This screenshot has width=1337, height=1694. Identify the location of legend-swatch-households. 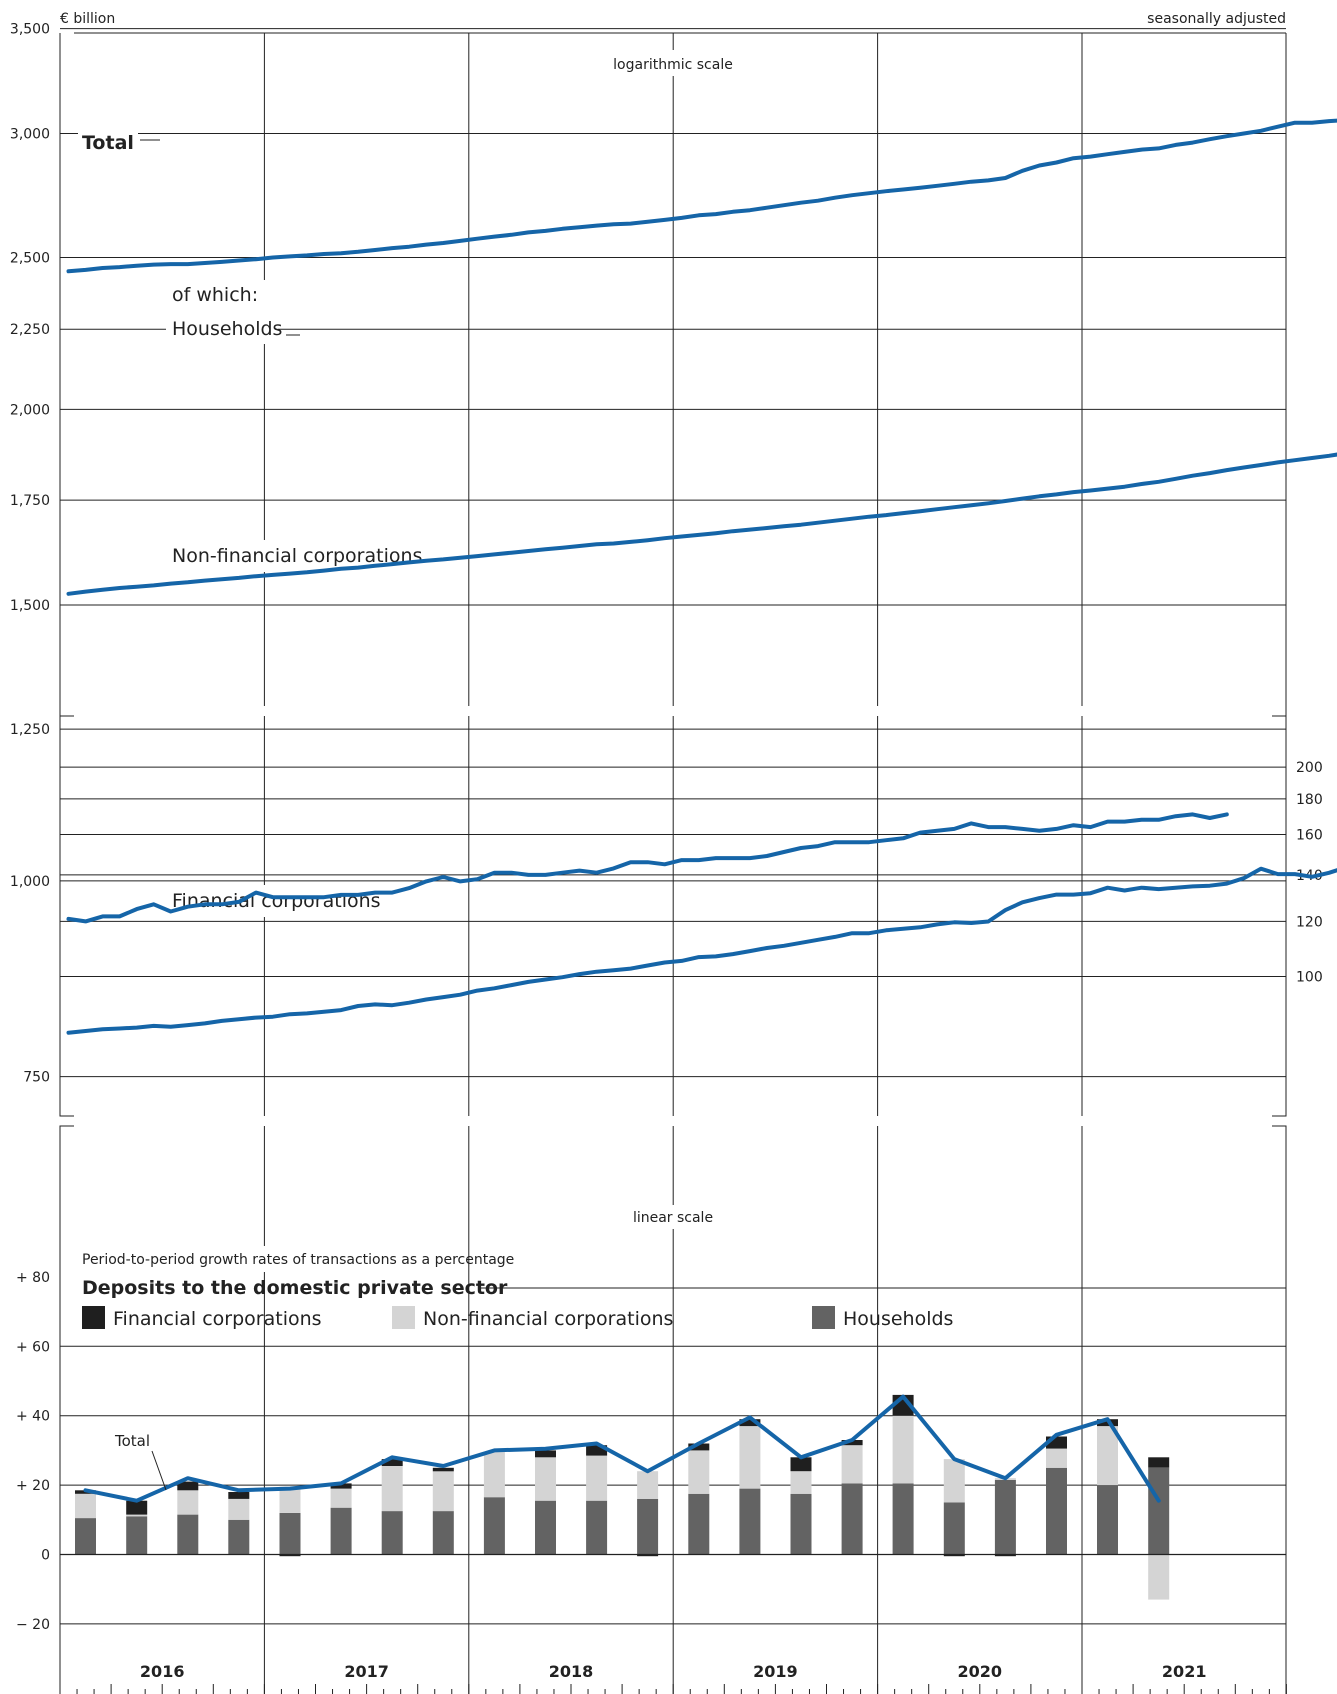
(823, 1317).